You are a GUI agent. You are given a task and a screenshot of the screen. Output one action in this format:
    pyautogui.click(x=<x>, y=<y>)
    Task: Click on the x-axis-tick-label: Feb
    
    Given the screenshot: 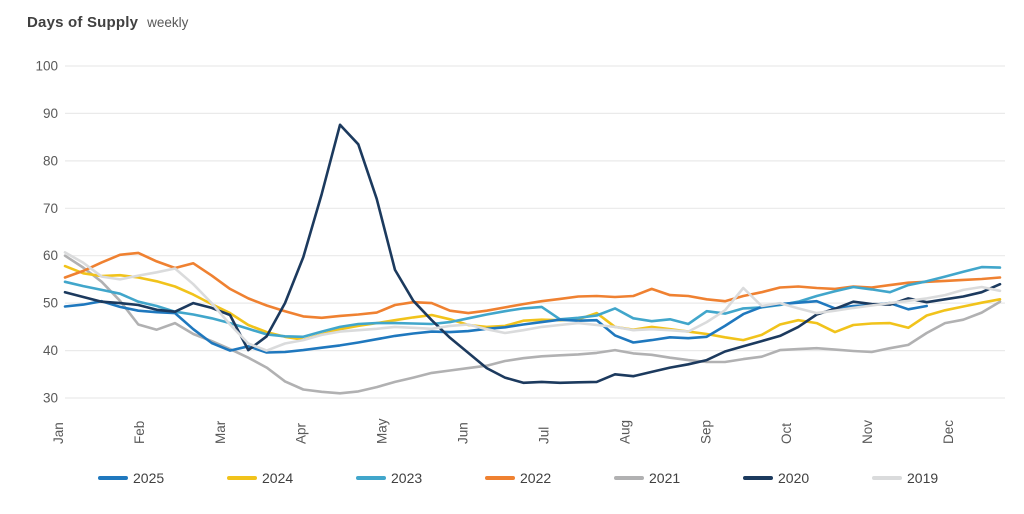 What is the action you would take?
    pyautogui.click(x=139, y=432)
    